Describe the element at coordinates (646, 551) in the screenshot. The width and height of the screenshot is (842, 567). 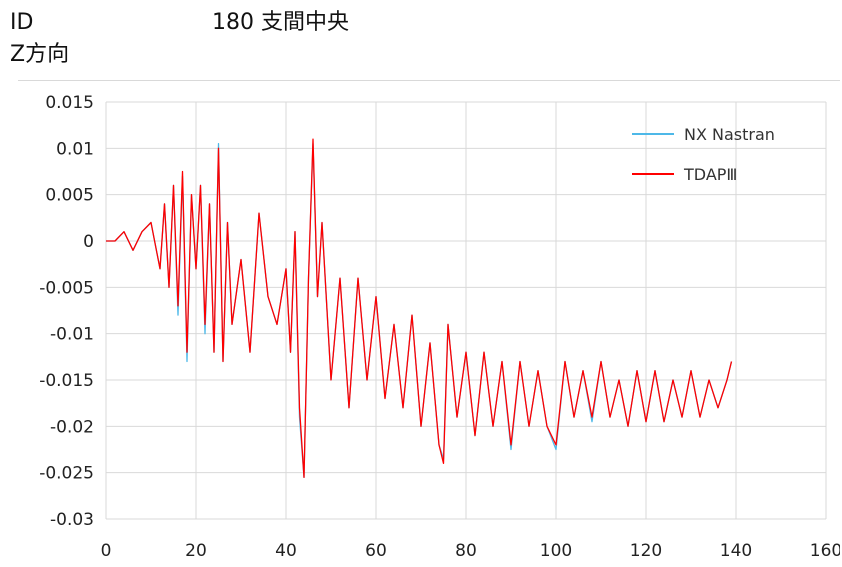
I see `x-tick-label: 120` at that location.